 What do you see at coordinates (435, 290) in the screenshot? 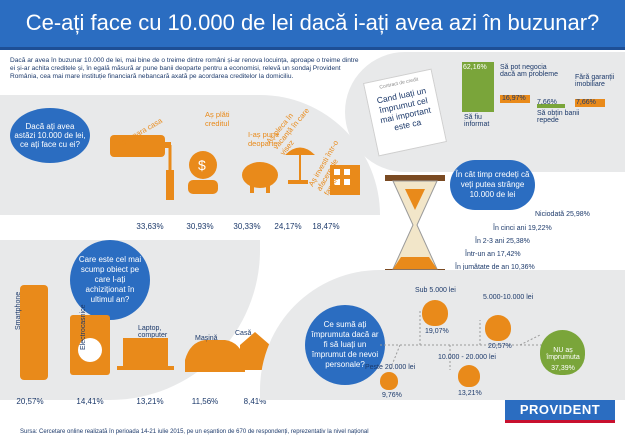
I see `q5-item-label-1: Sub 5.000 lei` at bounding box center [435, 290].